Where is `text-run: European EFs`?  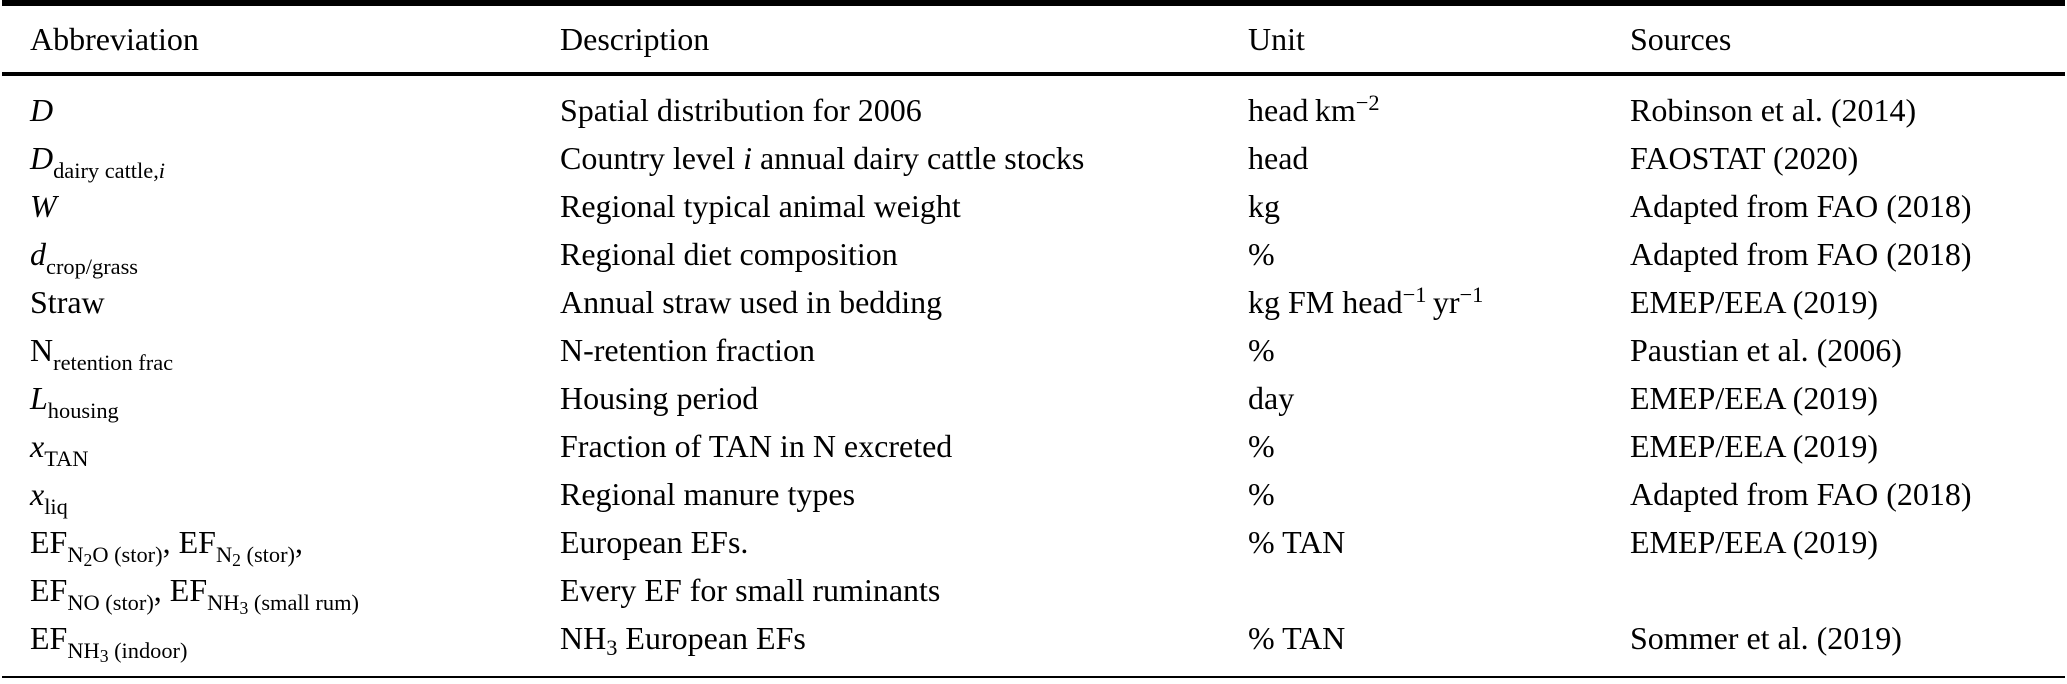
text-run: European EFs is located at coordinates (711, 638).